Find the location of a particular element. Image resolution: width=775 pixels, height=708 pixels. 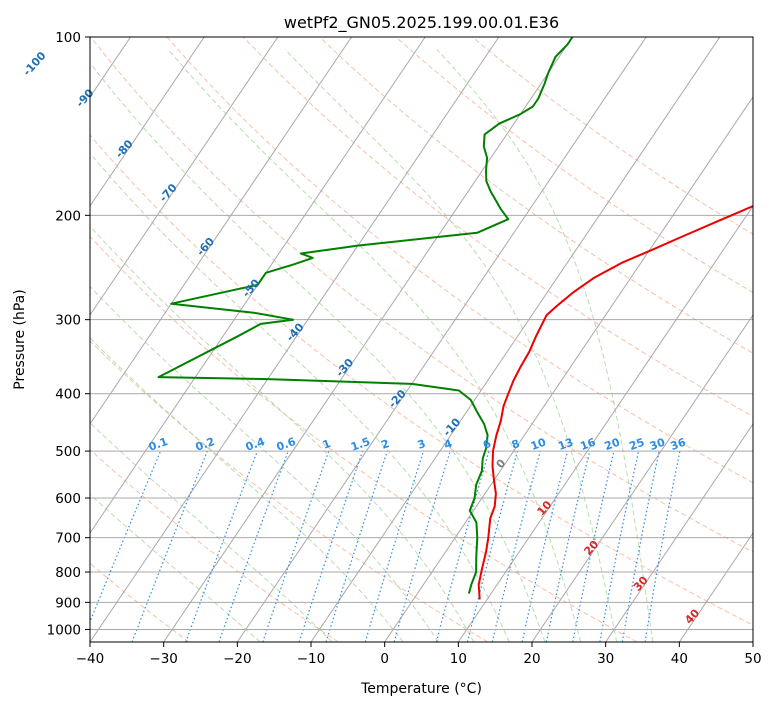

y-tick-label: 1000 is located at coordinates (64, 630).